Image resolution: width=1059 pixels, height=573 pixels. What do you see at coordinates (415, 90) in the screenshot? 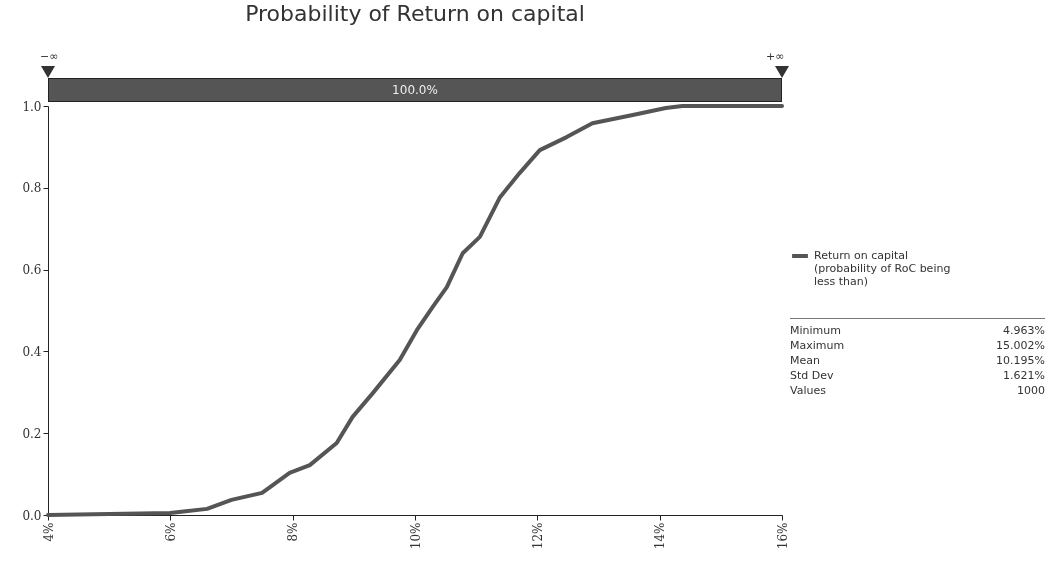
I see `range-strip: 100.0%` at bounding box center [415, 90].